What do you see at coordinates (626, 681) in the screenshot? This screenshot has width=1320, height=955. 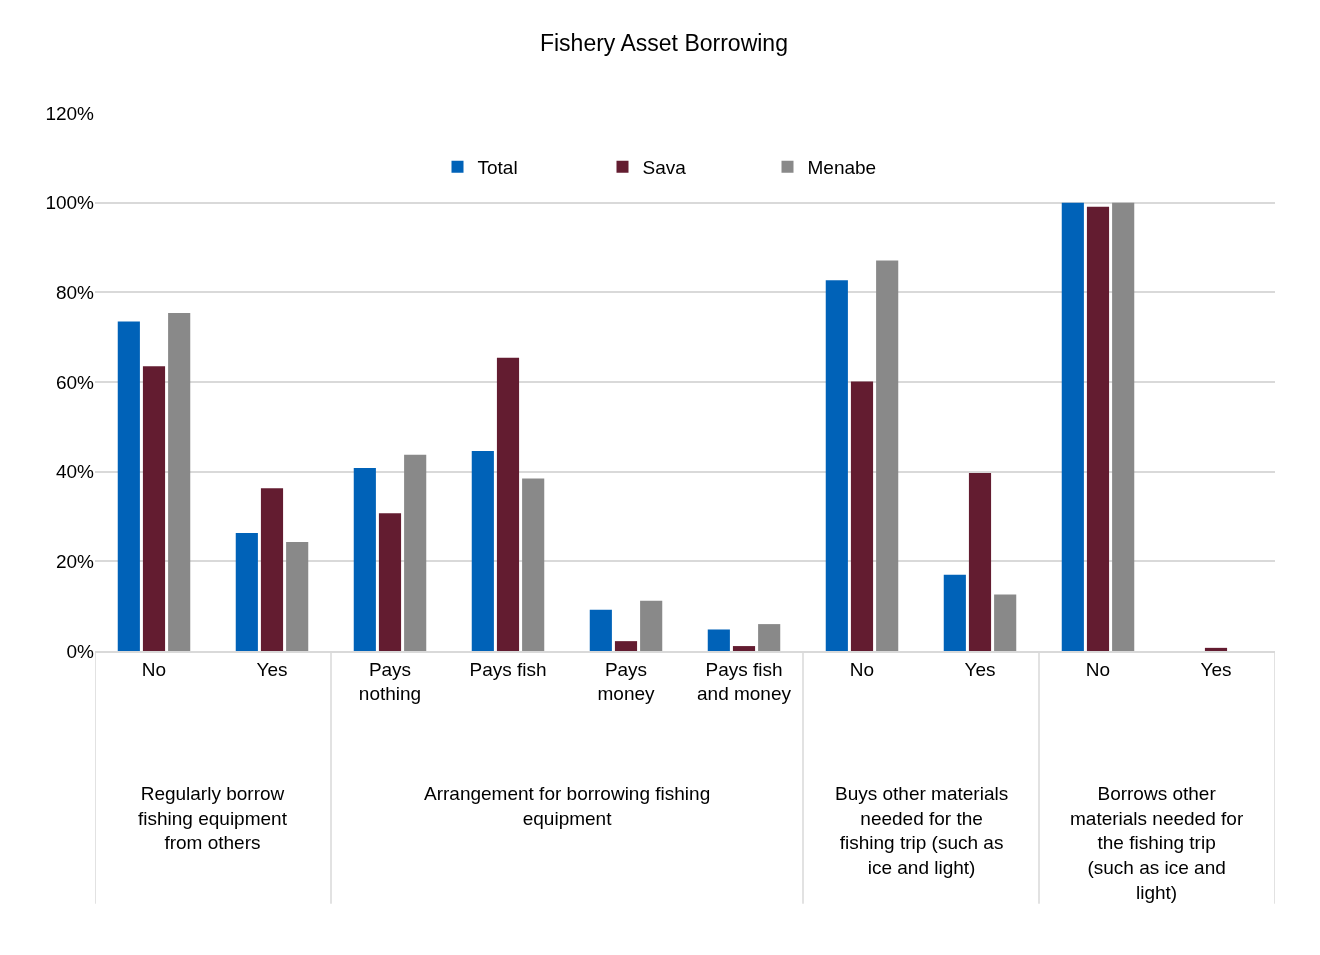 I see `x-tick-label: Pays money` at bounding box center [626, 681].